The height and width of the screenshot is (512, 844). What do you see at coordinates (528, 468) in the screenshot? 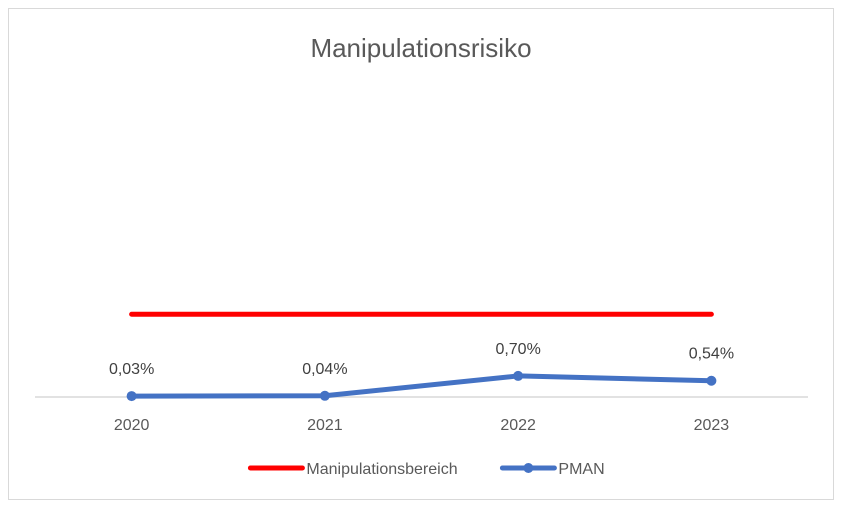
I see `legend-marker` at bounding box center [528, 468].